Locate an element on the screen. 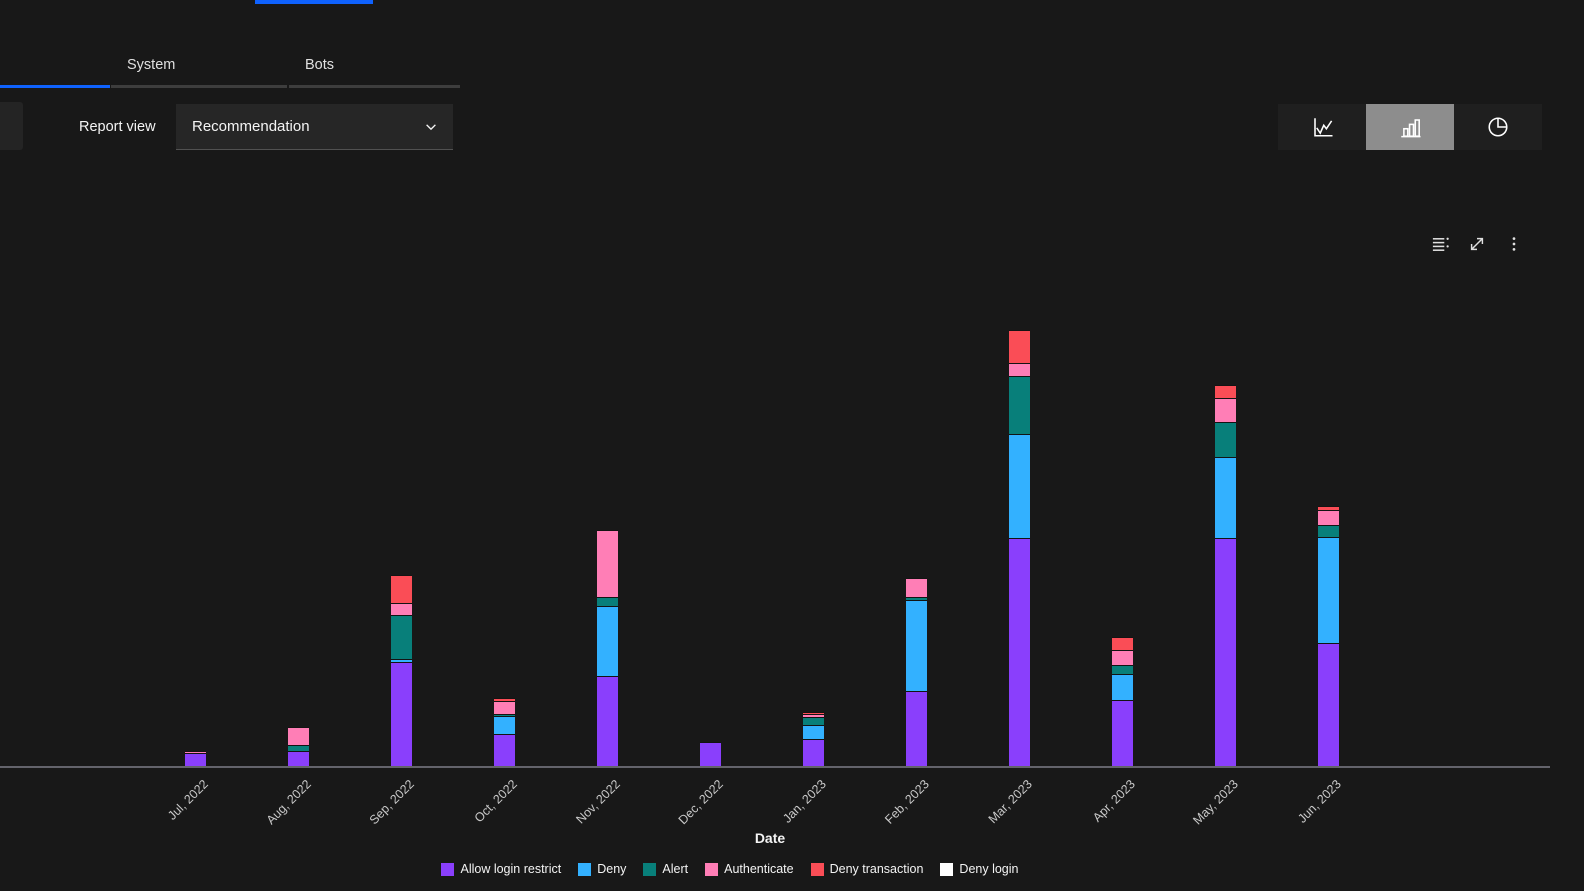  report-view-dropdown: Recommendation is located at coordinates (314, 127).